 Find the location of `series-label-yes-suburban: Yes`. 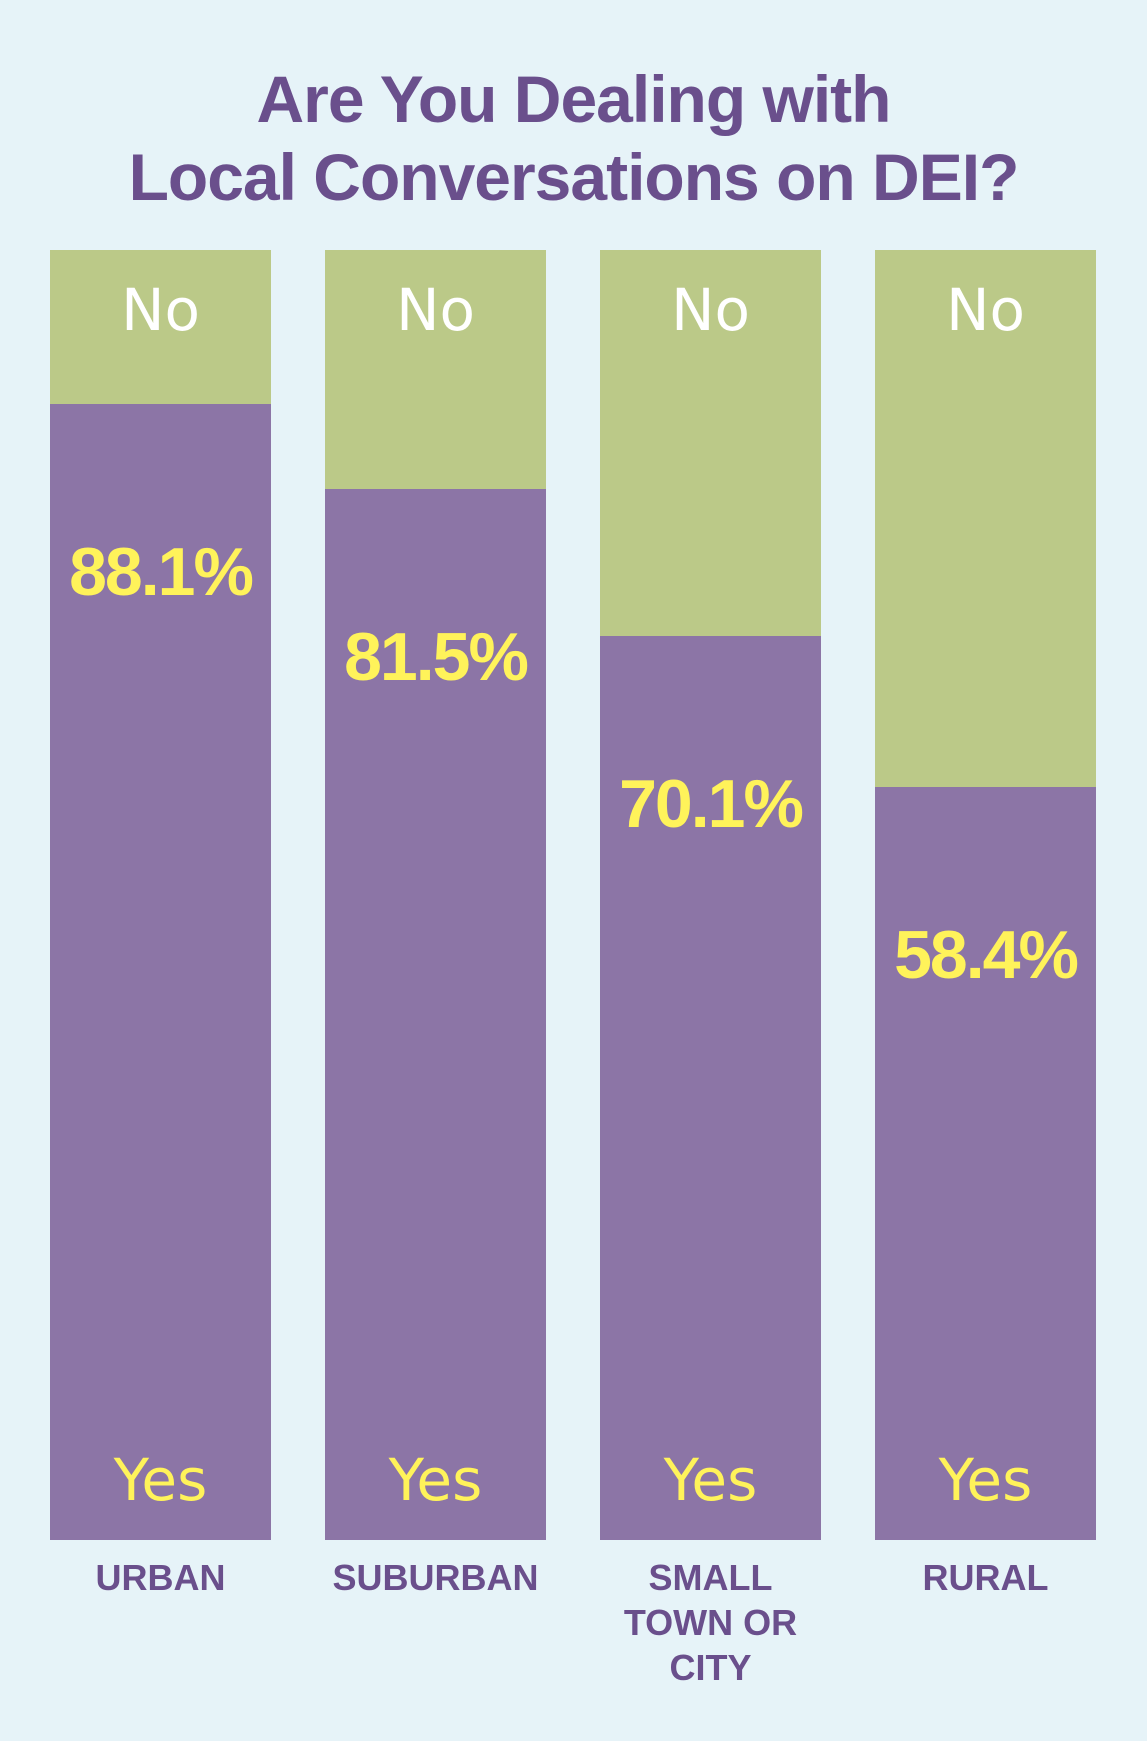

series-label-yes-suburban: Yes is located at coordinates (435, 1480).